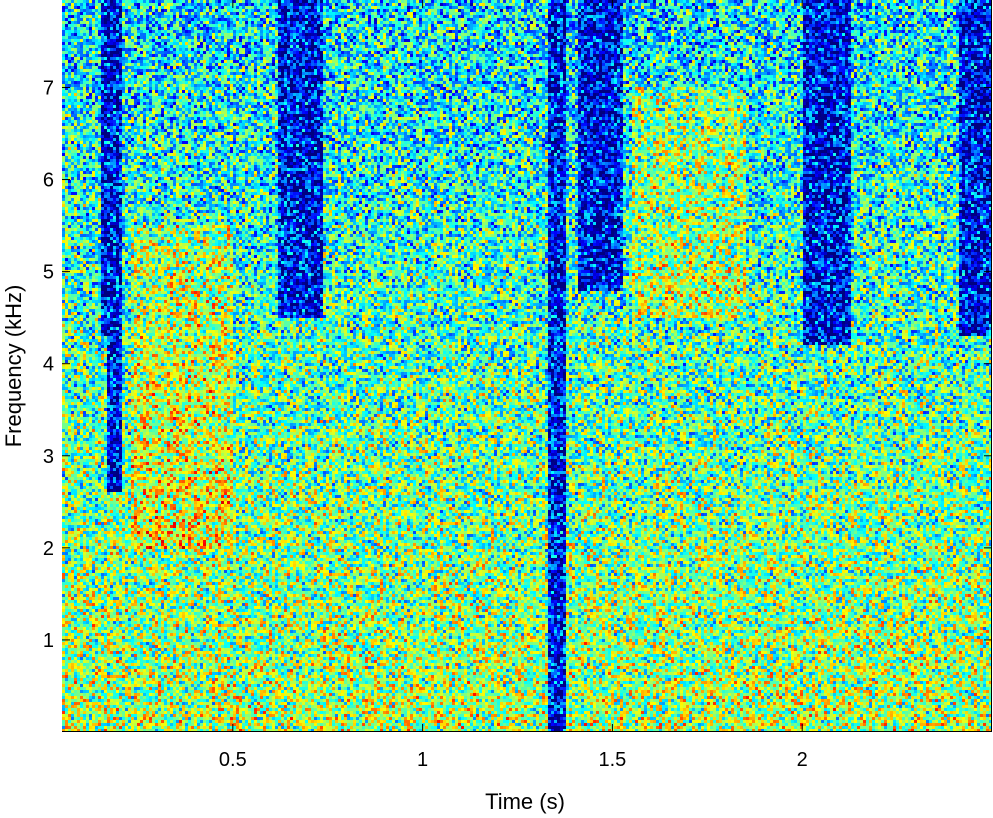  Describe the element at coordinates (802, 760) in the screenshot. I see `x-tick-label: 2` at that location.